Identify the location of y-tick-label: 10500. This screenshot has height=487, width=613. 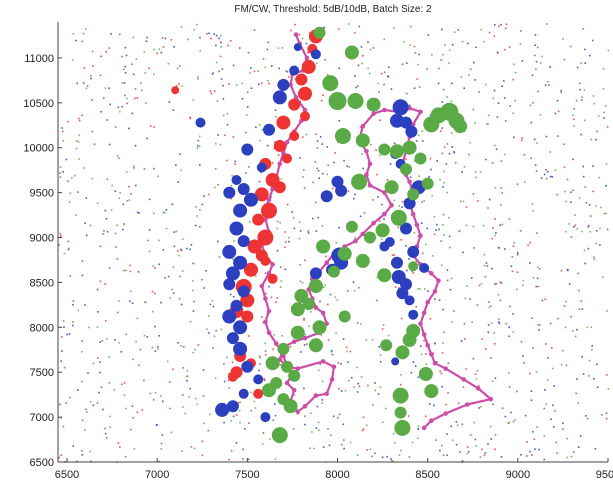
(38, 104).